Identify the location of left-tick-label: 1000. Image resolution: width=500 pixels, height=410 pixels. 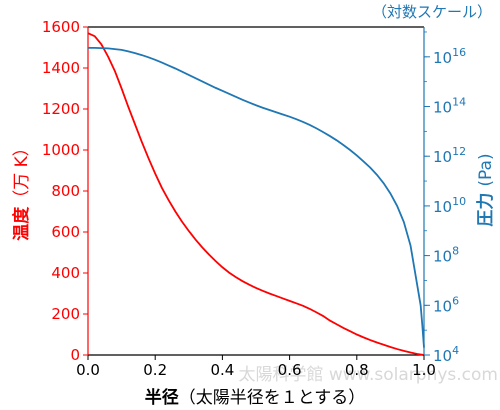
(61, 150).